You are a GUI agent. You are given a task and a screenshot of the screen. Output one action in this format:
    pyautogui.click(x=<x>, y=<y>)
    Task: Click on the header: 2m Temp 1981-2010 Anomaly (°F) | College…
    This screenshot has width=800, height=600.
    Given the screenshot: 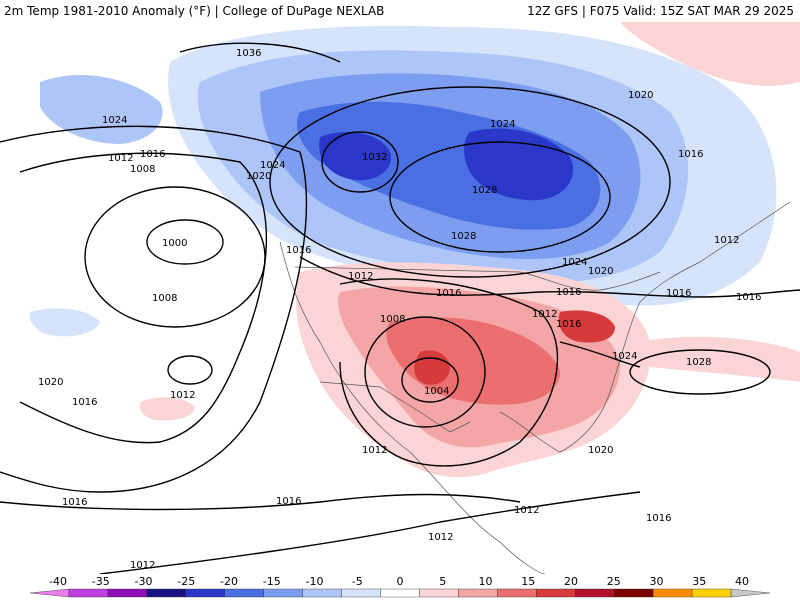 What is the action you would take?
    pyautogui.click(x=400, y=11)
    